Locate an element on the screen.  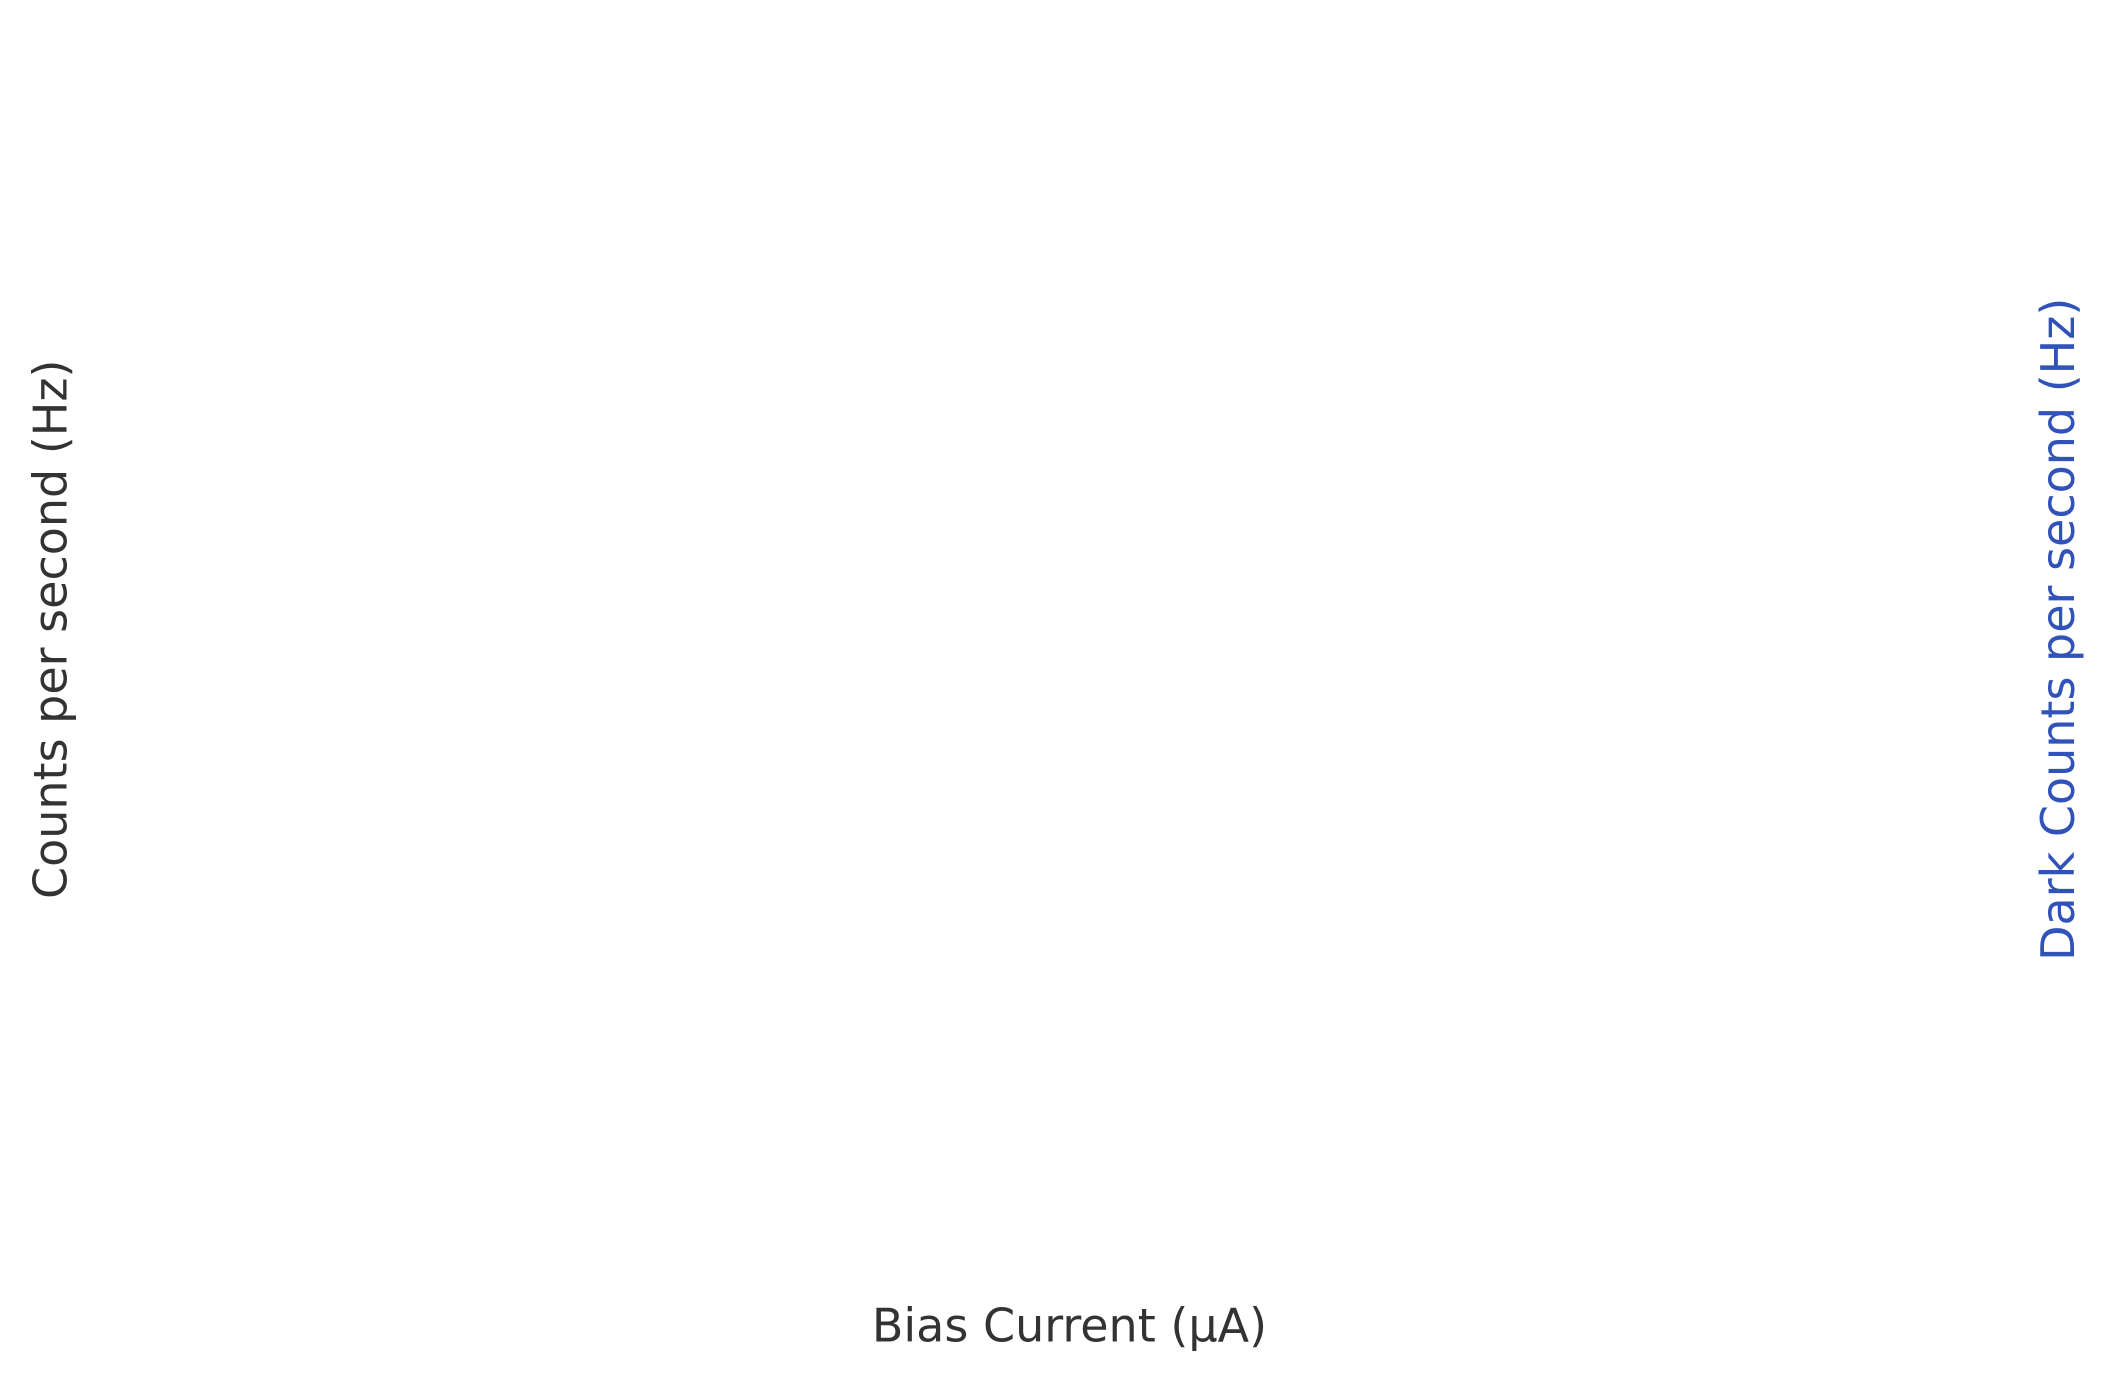
x-axis-label: Bias Current (μA) is located at coordinates (1069, 1325).